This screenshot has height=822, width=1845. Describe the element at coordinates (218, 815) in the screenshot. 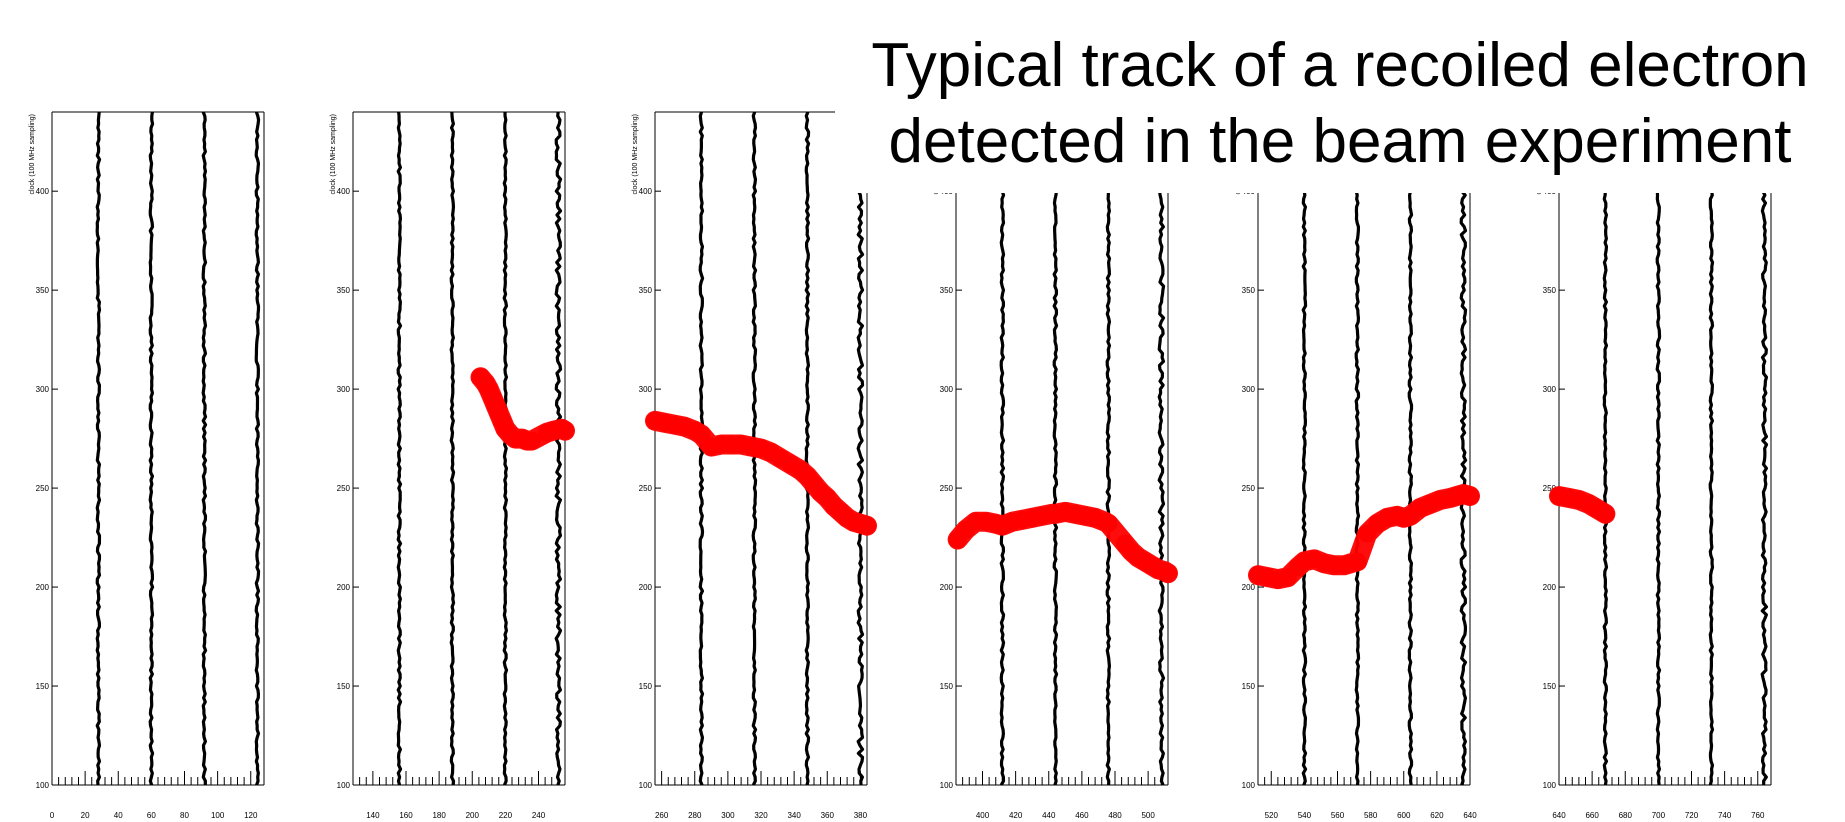

I see `x-tick-label: 100` at that location.